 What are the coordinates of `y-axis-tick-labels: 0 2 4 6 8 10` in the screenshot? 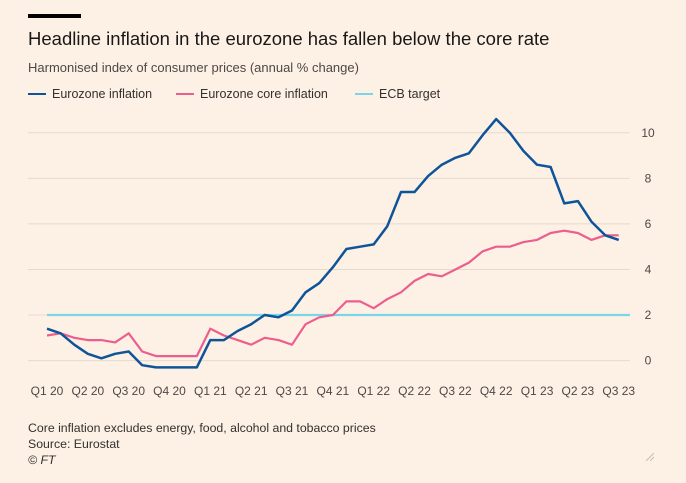 It's located at (648, 247).